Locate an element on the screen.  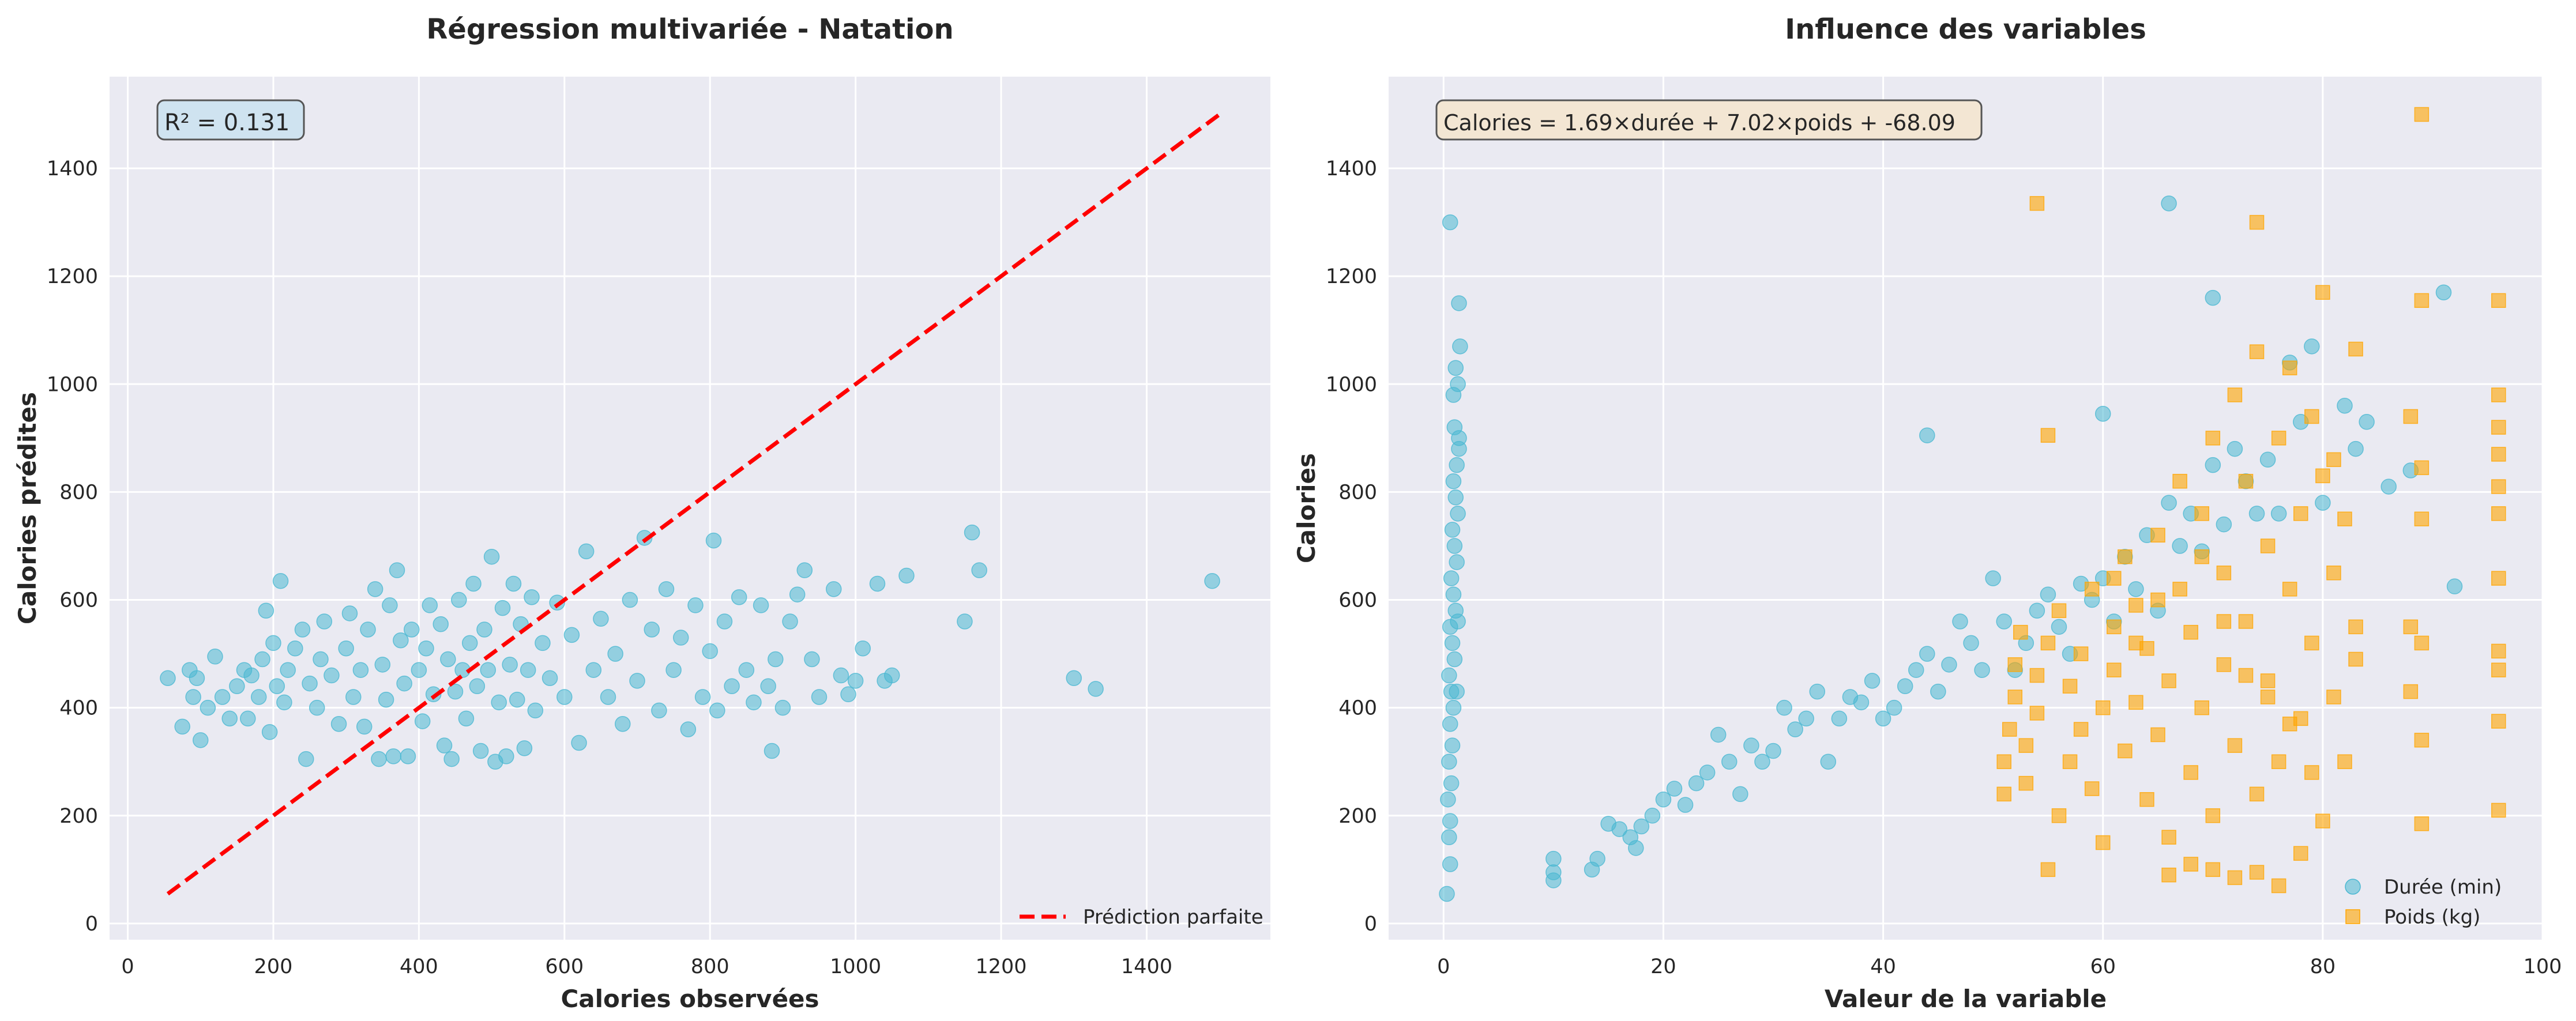
y-tick-label: 1000 is located at coordinates (72, 385).